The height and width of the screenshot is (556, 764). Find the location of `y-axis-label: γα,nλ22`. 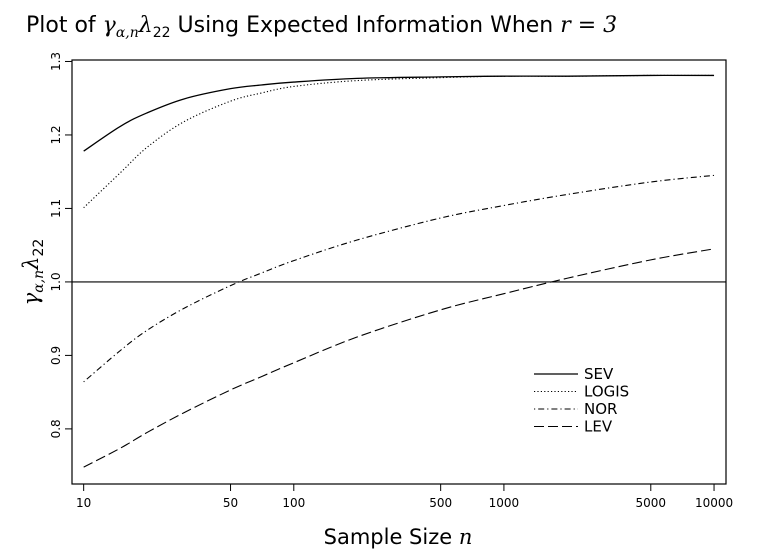

y-axis-label: γα,nλ22 is located at coordinates (33, 272).